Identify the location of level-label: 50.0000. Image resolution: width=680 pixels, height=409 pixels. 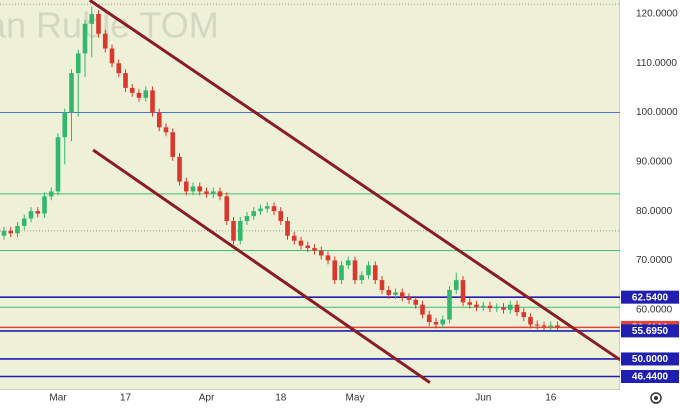
(650, 359).